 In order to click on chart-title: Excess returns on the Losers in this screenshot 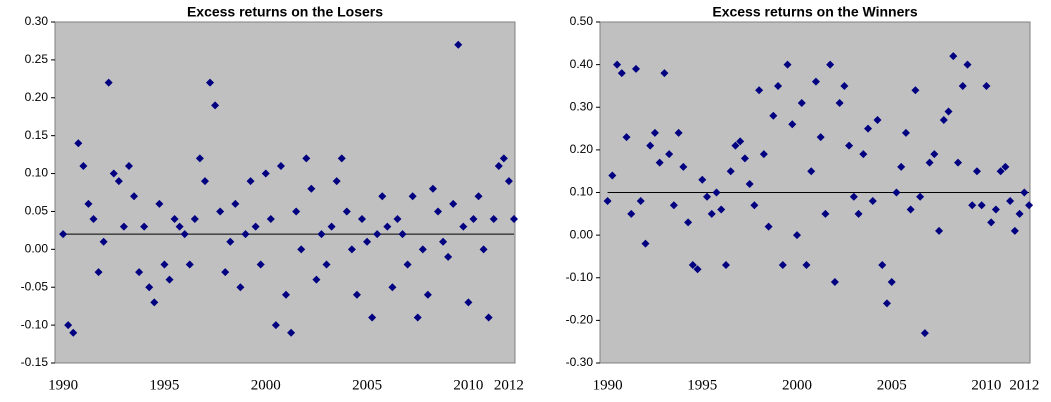, I will do `click(285, 12)`.